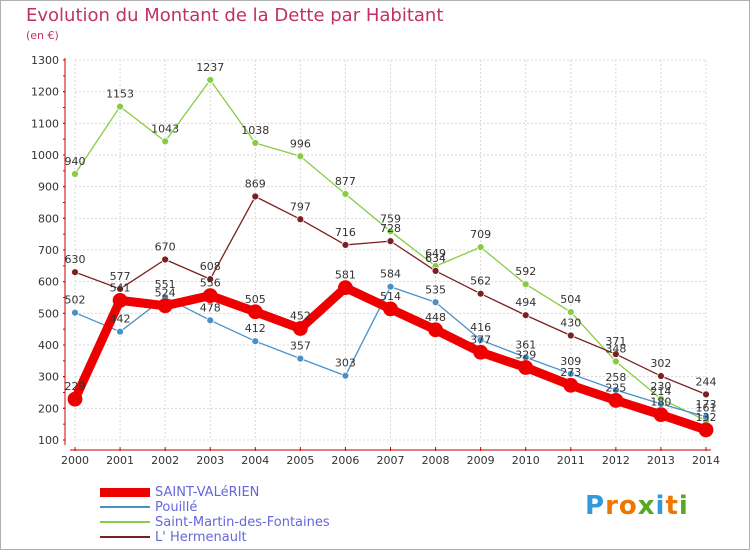 The width and height of the screenshot is (750, 550). I want to click on data-label: 670, so click(165, 247).